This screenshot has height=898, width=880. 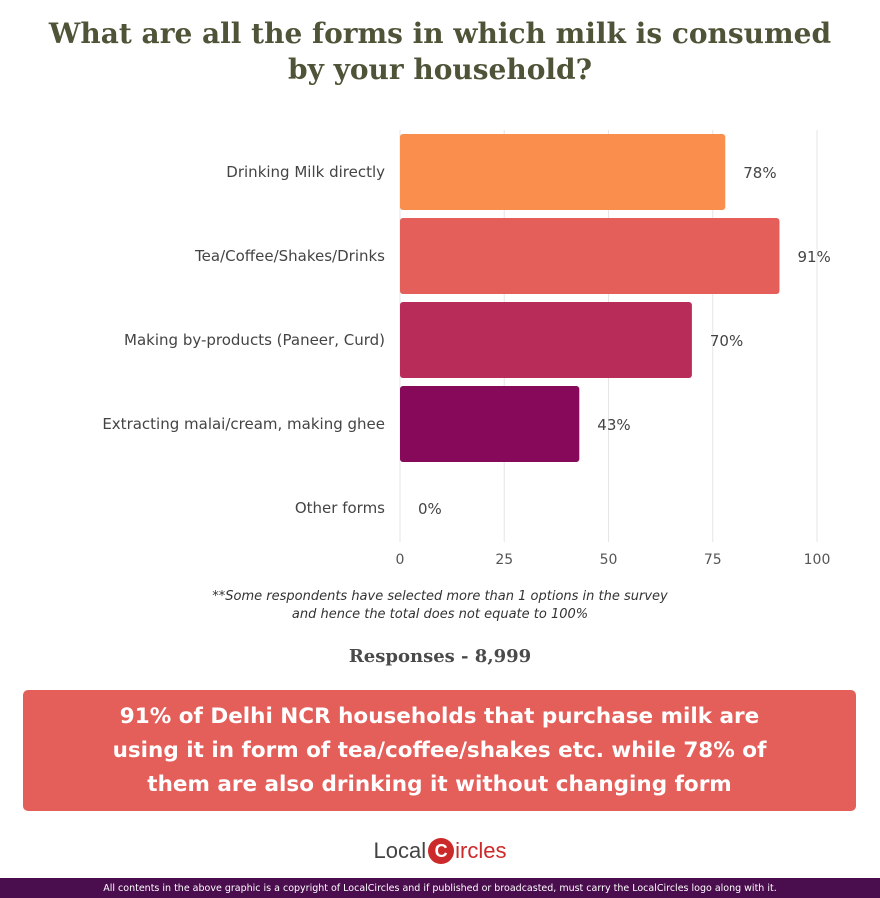 I want to click on category-label-3: Extracting malai/cream, making ghee, so click(x=243, y=424).